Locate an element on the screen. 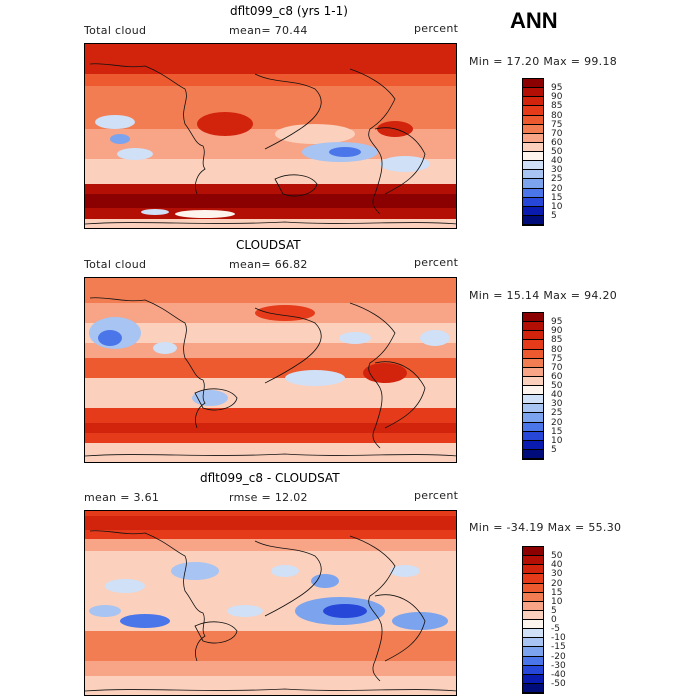 This screenshot has height=700, width=700. panel-1-min-max: Min = 17.20 Max = 99.18 is located at coordinates (543, 61).